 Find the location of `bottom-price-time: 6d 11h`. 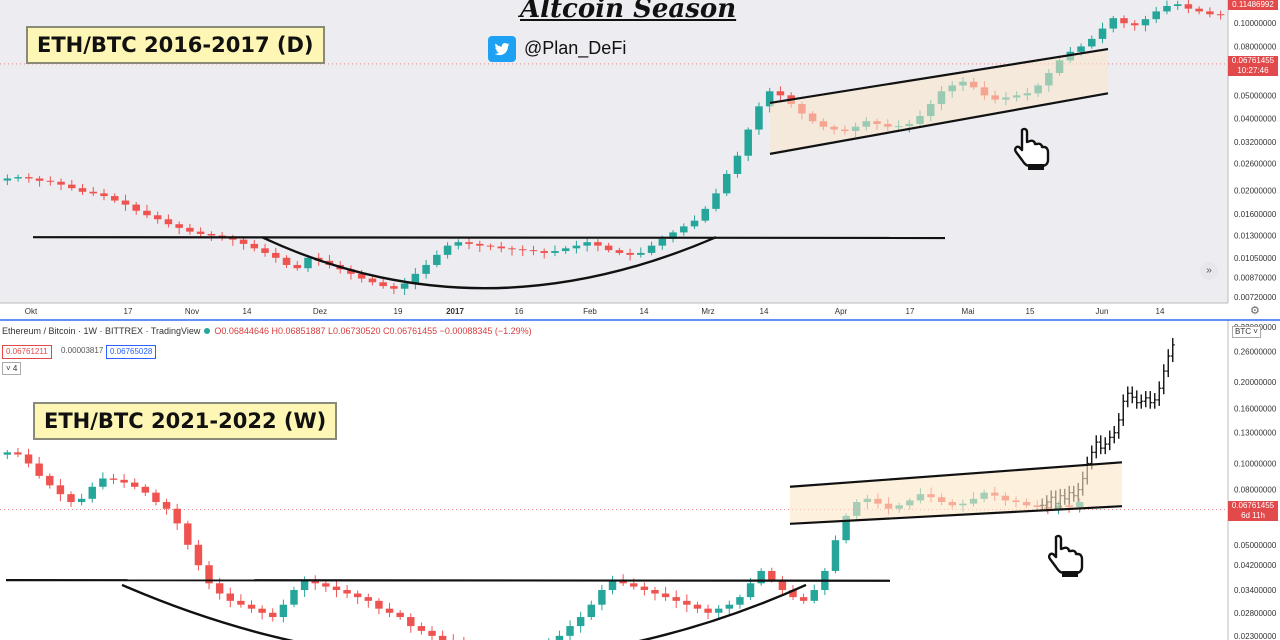

bottom-price-time: 6d 11h is located at coordinates (1253, 515).